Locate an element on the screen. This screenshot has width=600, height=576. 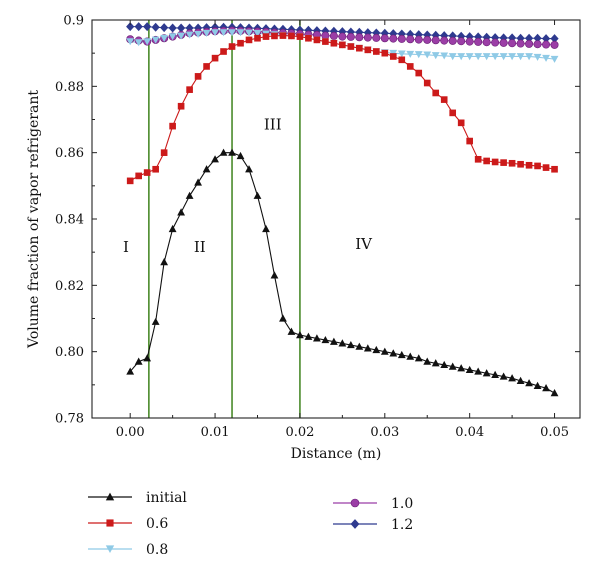
legend-label: 0.8 is located at coordinates (157, 550).